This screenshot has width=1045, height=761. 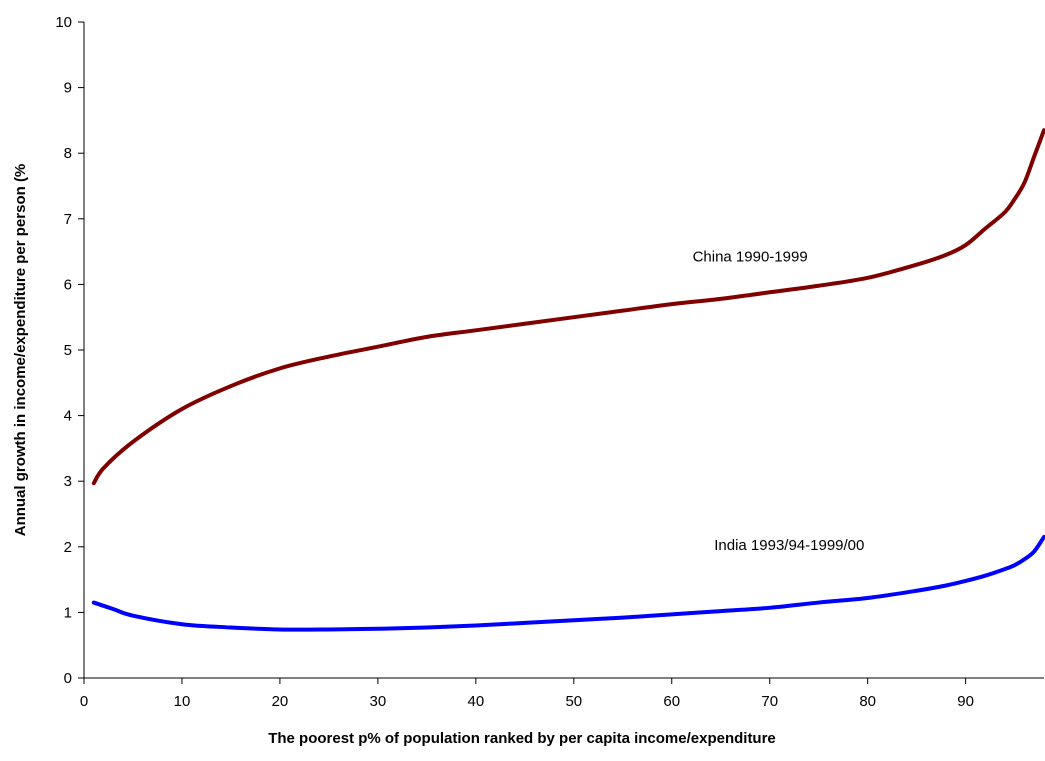 I want to click on y-tick-label: 2, so click(x=68, y=547).